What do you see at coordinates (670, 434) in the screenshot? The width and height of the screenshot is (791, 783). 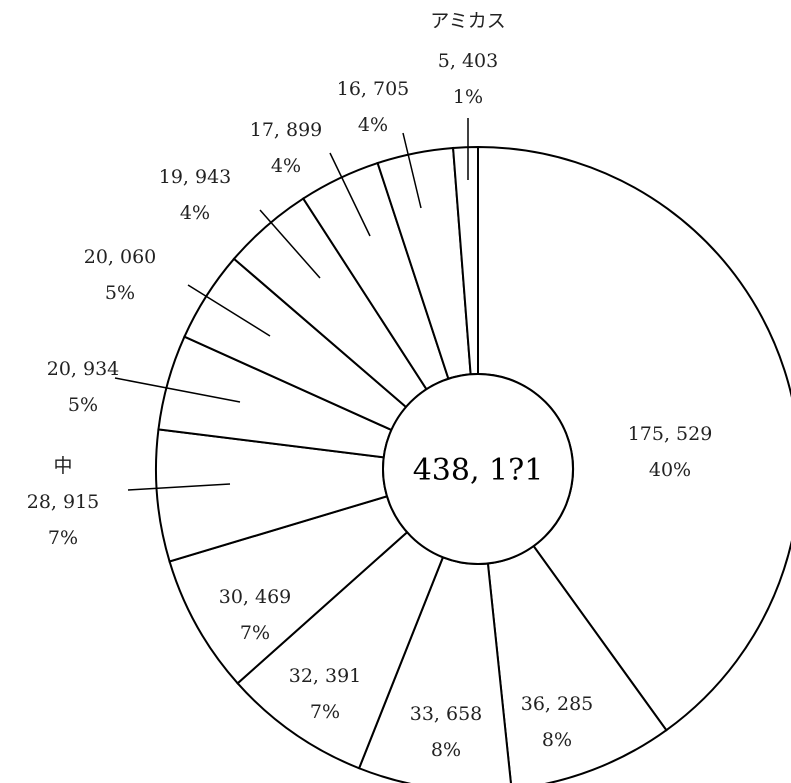 I see `slice-value-label-1: 175, 529` at bounding box center [670, 434].